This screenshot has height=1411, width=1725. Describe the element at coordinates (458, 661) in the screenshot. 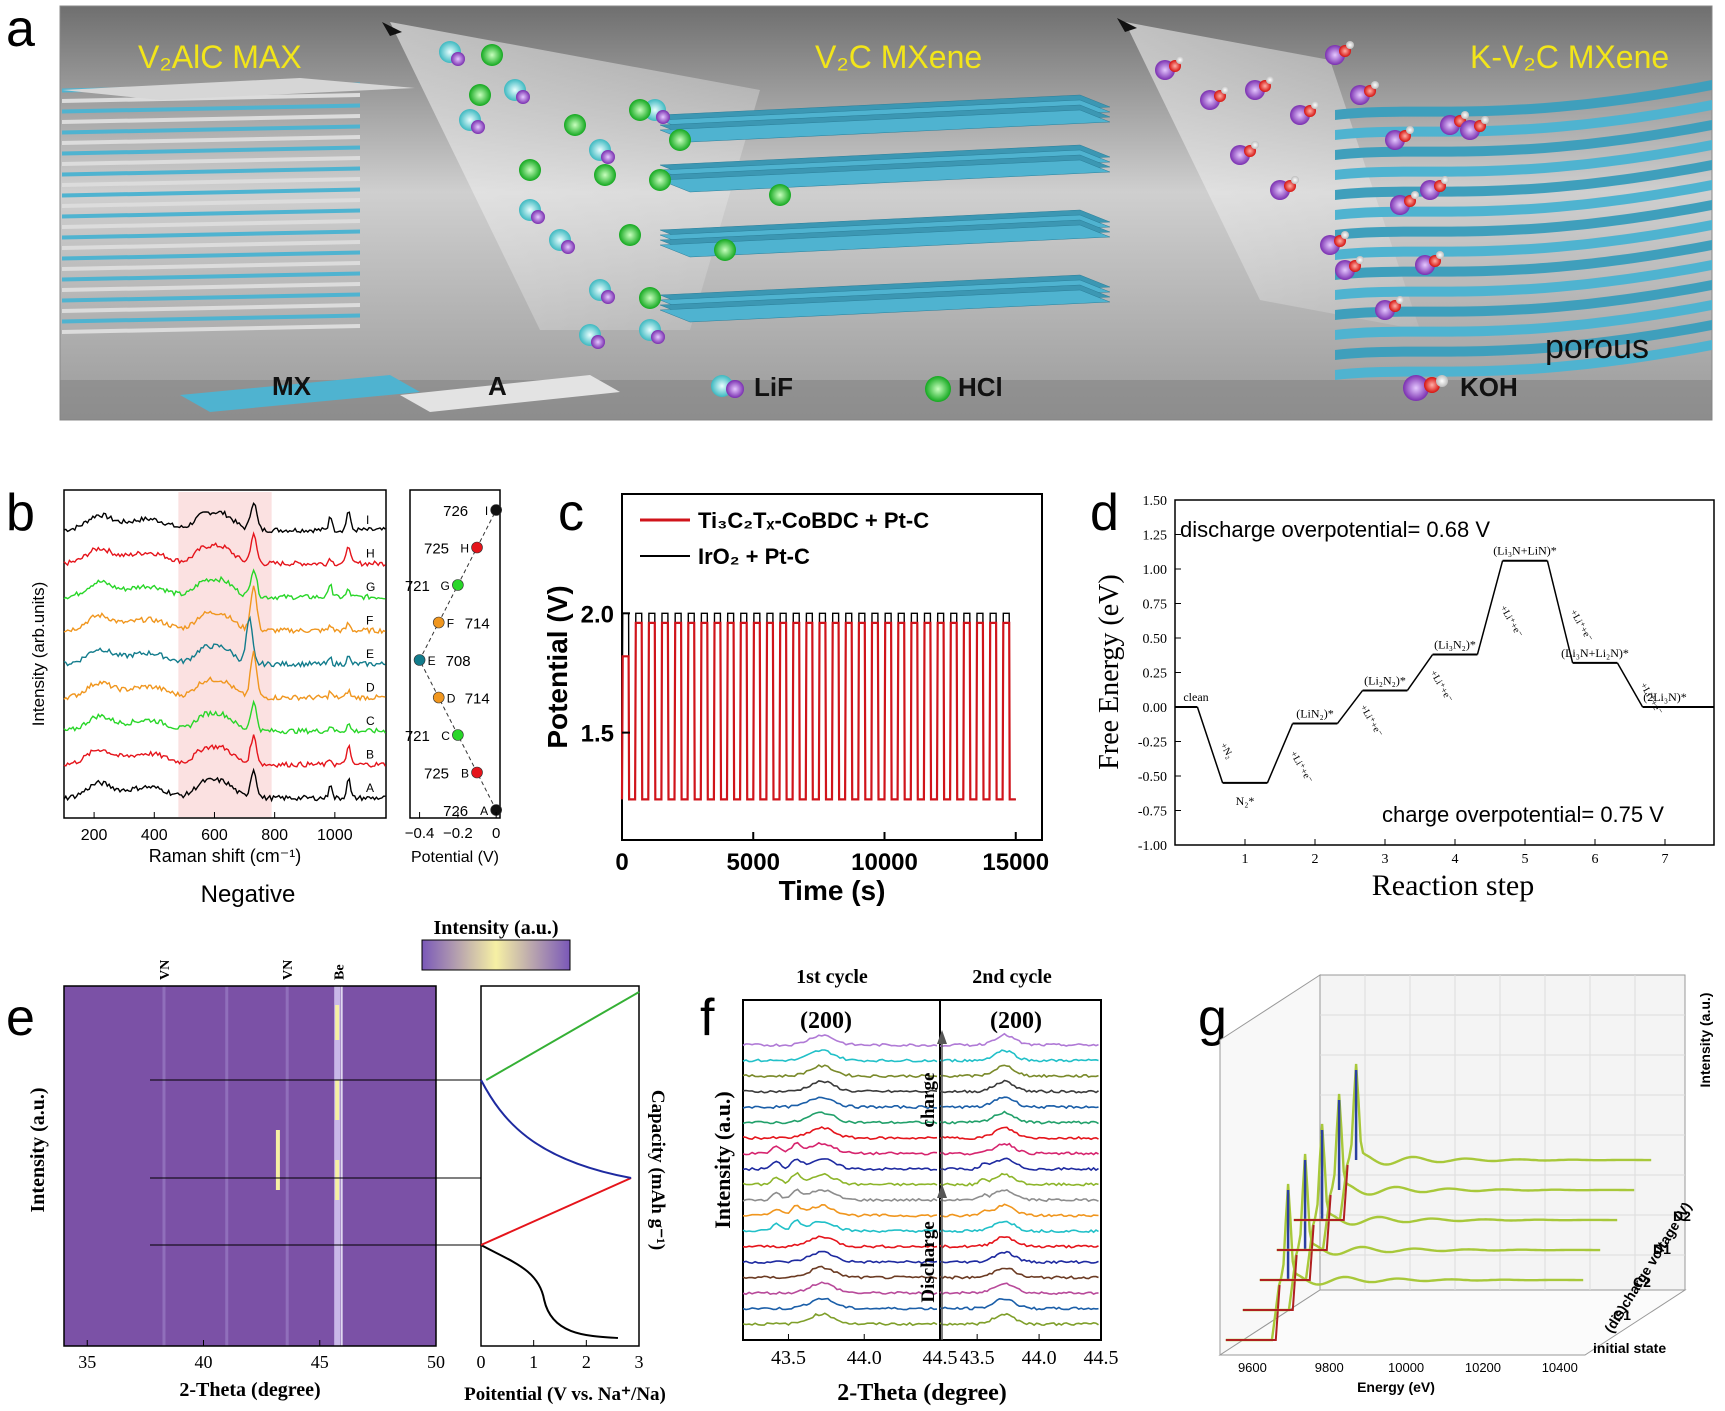

I see `point-value: 708` at that location.